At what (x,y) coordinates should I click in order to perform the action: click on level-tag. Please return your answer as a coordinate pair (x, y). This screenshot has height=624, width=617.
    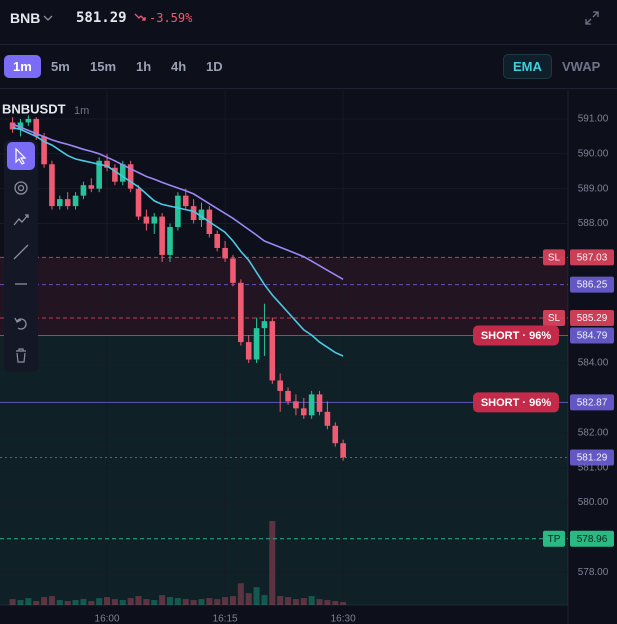
    Looking at the image, I should click on (554, 538).